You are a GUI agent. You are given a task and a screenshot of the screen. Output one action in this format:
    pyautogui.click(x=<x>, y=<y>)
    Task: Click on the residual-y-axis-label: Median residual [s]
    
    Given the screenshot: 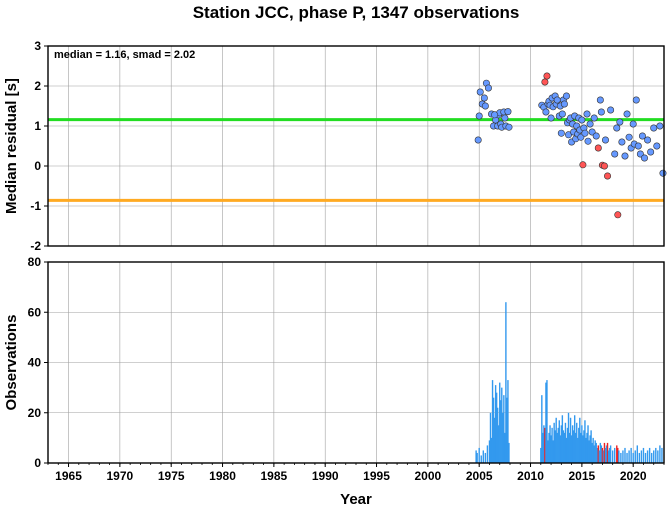 What is the action you would take?
    pyautogui.click(x=11, y=146)
    